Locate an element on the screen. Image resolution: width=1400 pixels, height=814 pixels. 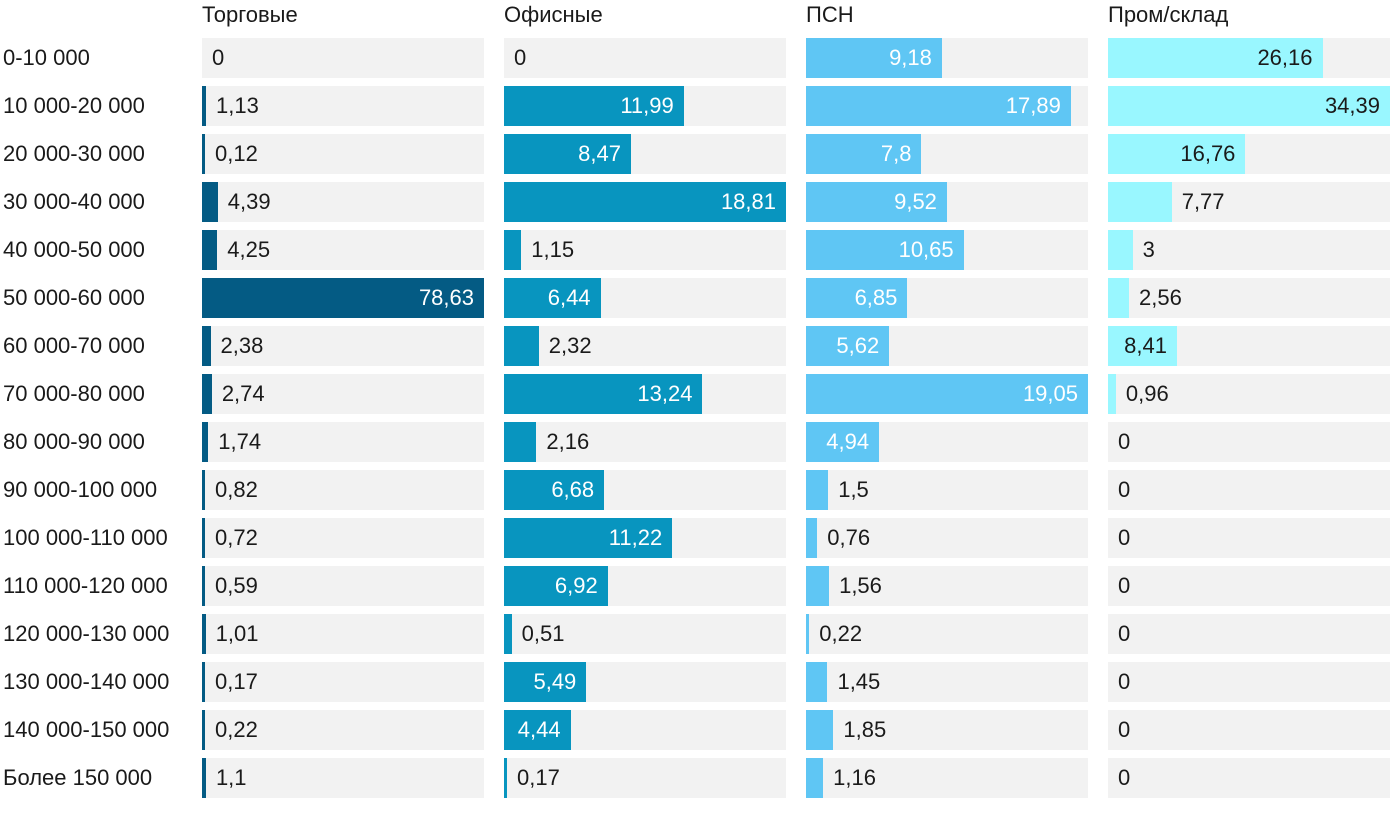
bar-track: 8,47 is located at coordinates (645, 154).